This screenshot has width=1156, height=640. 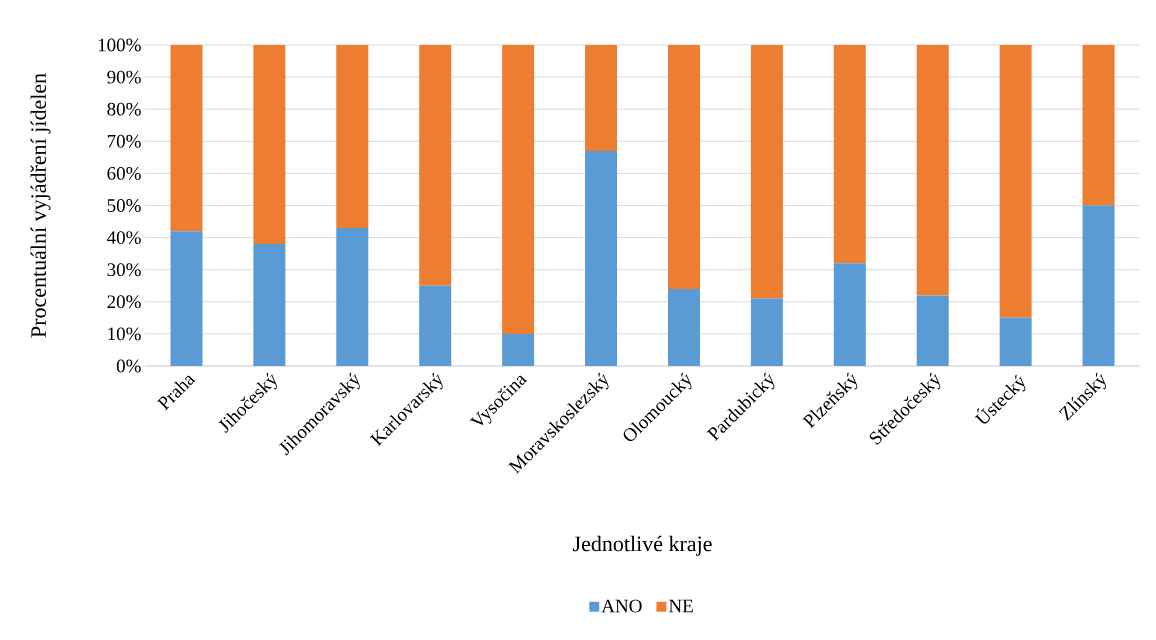 What do you see at coordinates (124, 205) in the screenshot?
I see `y-tick-label: 50%` at bounding box center [124, 205].